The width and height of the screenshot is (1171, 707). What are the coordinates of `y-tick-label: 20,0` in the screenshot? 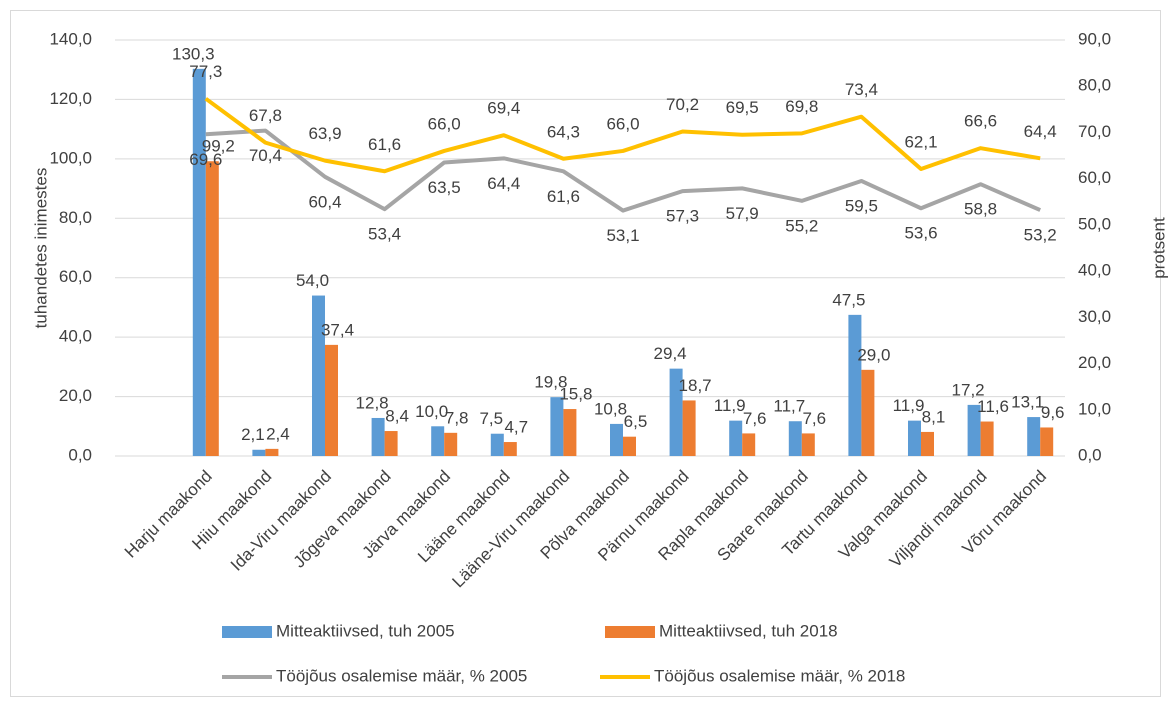 It's located at (75, 395).